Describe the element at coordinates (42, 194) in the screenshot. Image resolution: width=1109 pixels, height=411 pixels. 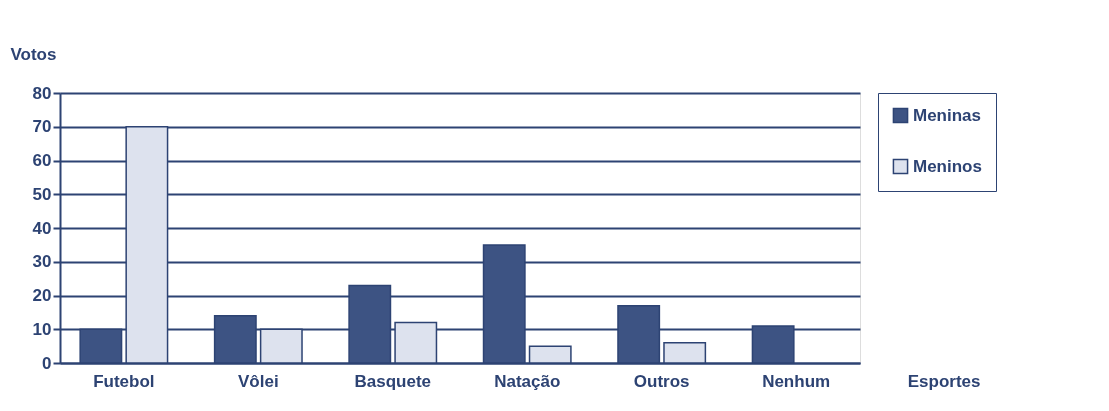
I see `y-tick-label: 50` at that location.